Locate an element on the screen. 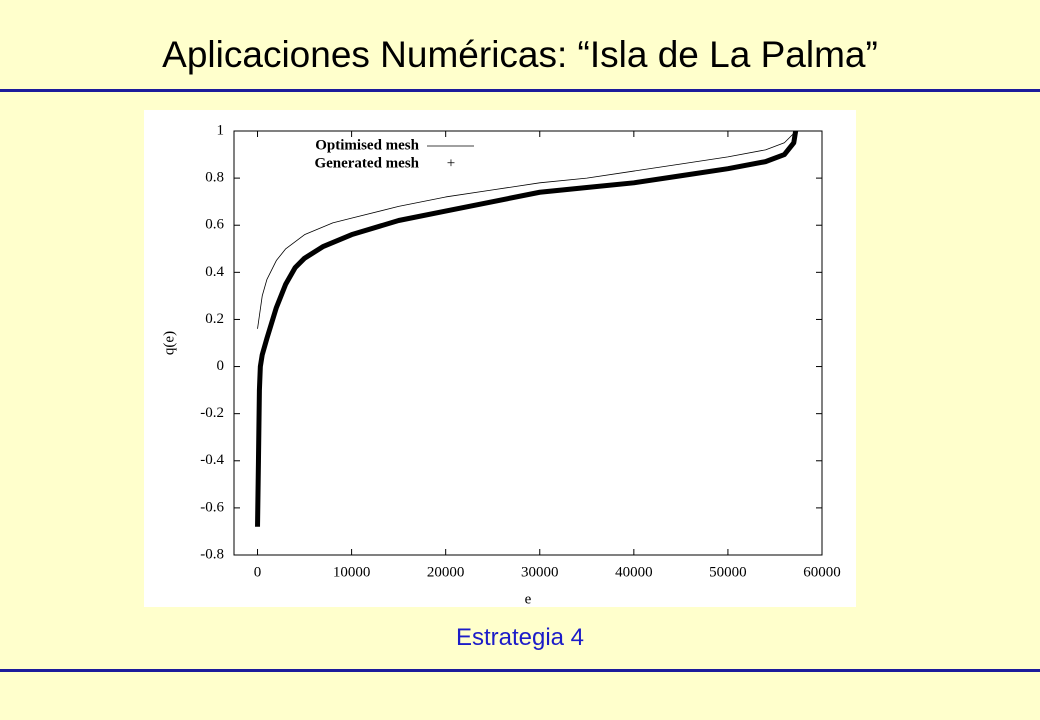 Image resolution: width=1040 pixels, height=720 pixels. y-tick-label: -0.2 is located at coordinates (212, 413).